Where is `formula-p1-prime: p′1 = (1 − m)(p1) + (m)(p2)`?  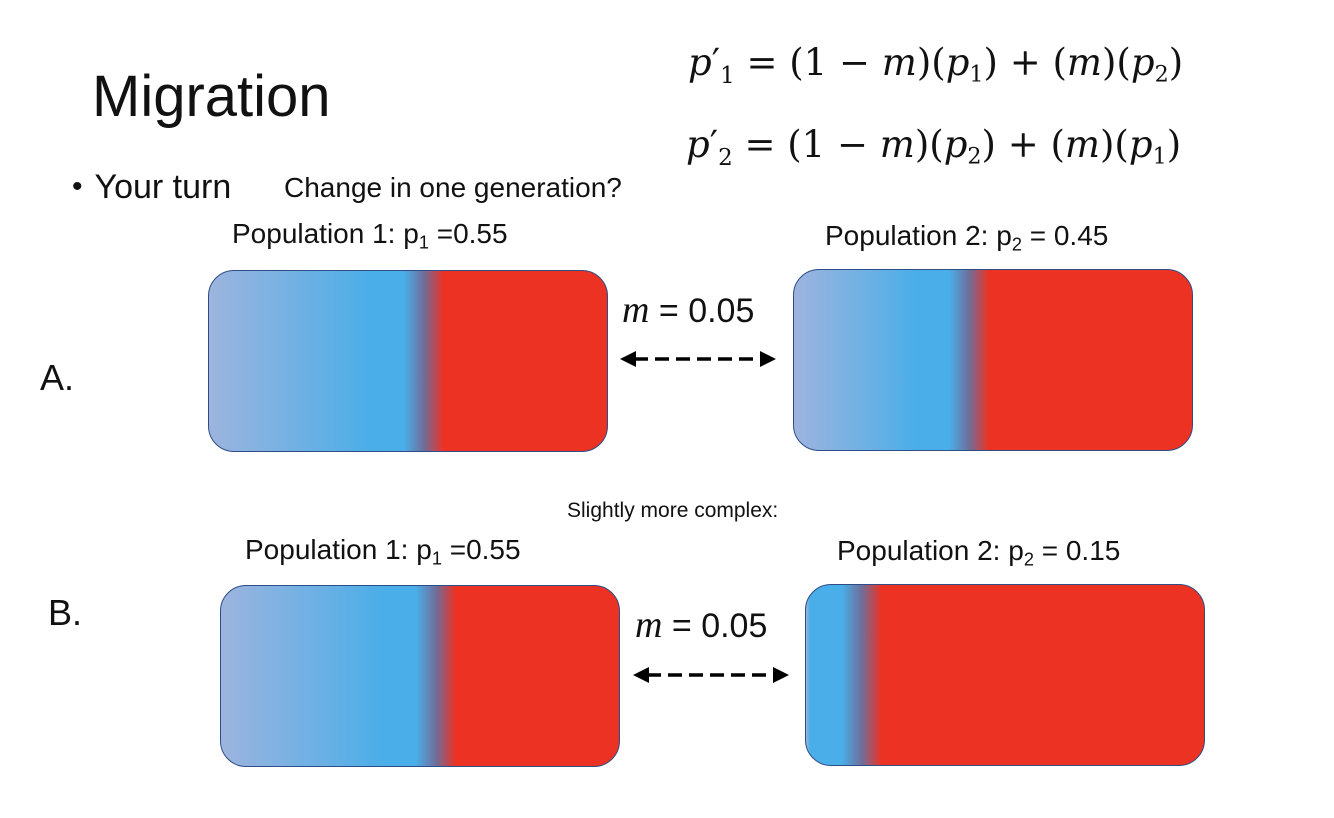 formula-p1-prime: p′1 = (1 − m)(p1) + (m)(p2) is located at coordinates (935, 66).